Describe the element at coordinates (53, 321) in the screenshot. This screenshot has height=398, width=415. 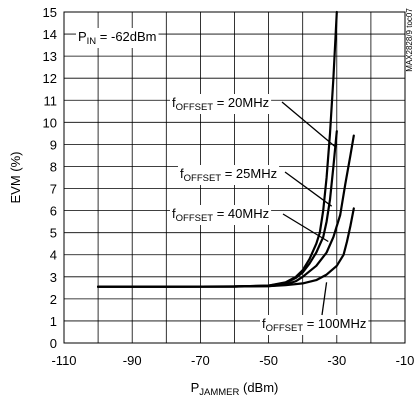
I see `y-tick-label: 1` at that location.